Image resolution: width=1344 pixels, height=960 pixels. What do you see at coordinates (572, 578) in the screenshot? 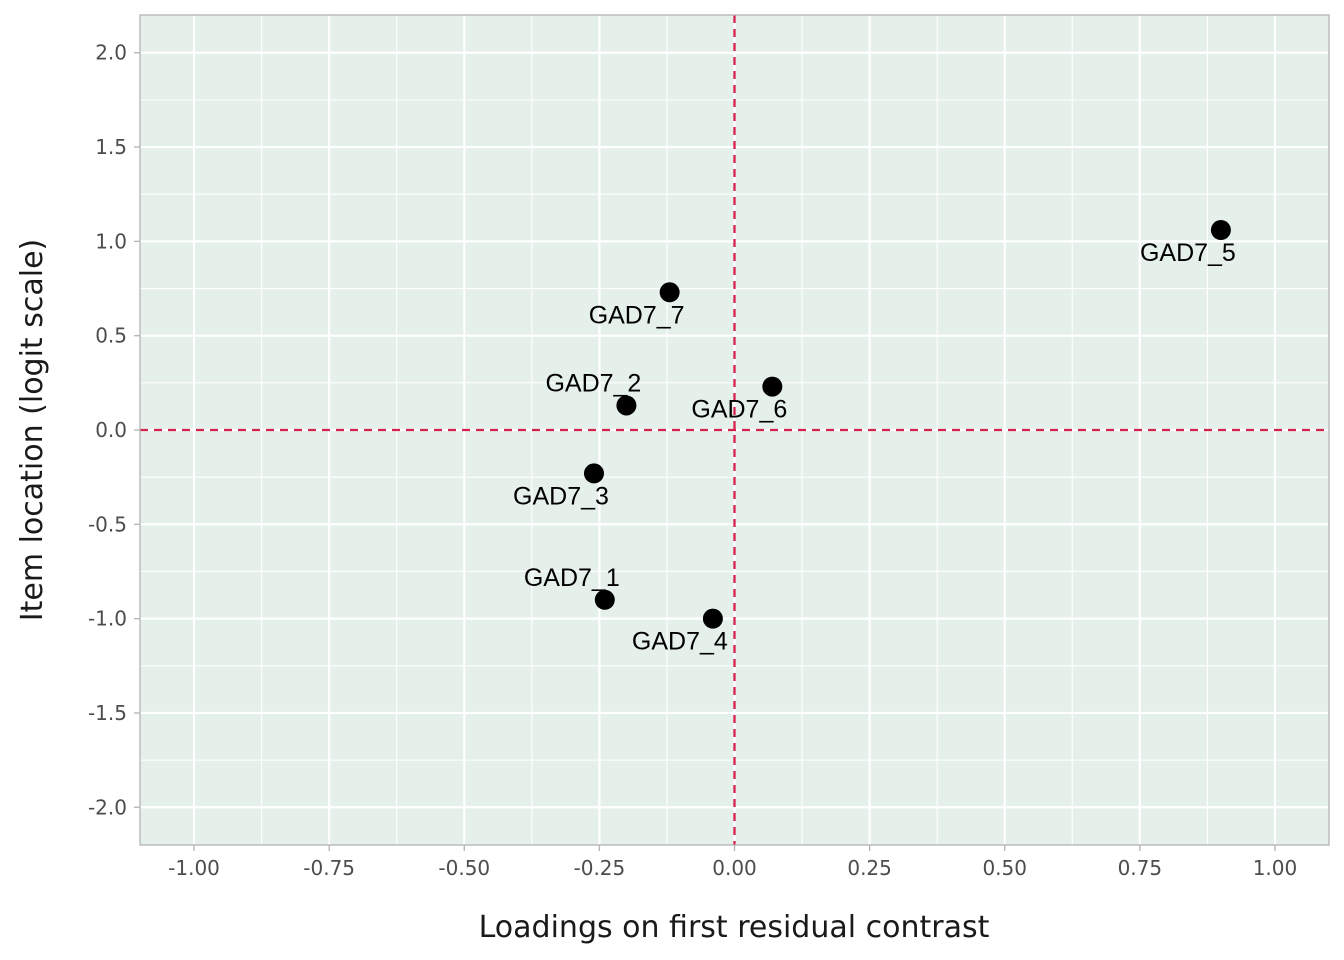
I see `point-label: GAD7_1` at bounding box center [572, 578].